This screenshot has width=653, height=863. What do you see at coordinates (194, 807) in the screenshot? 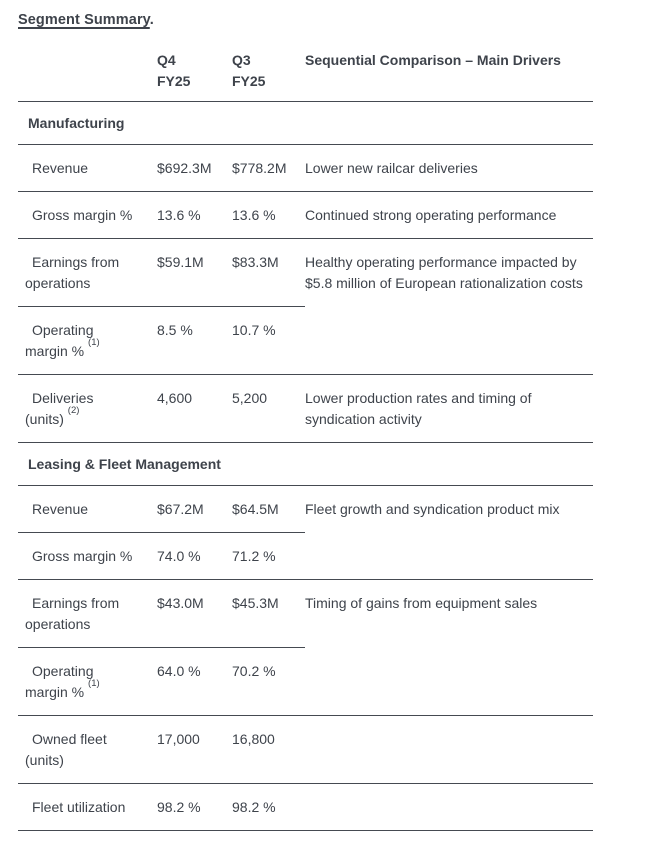
I see `value-q4: 98.2 %` at bounding box center [194, 807].